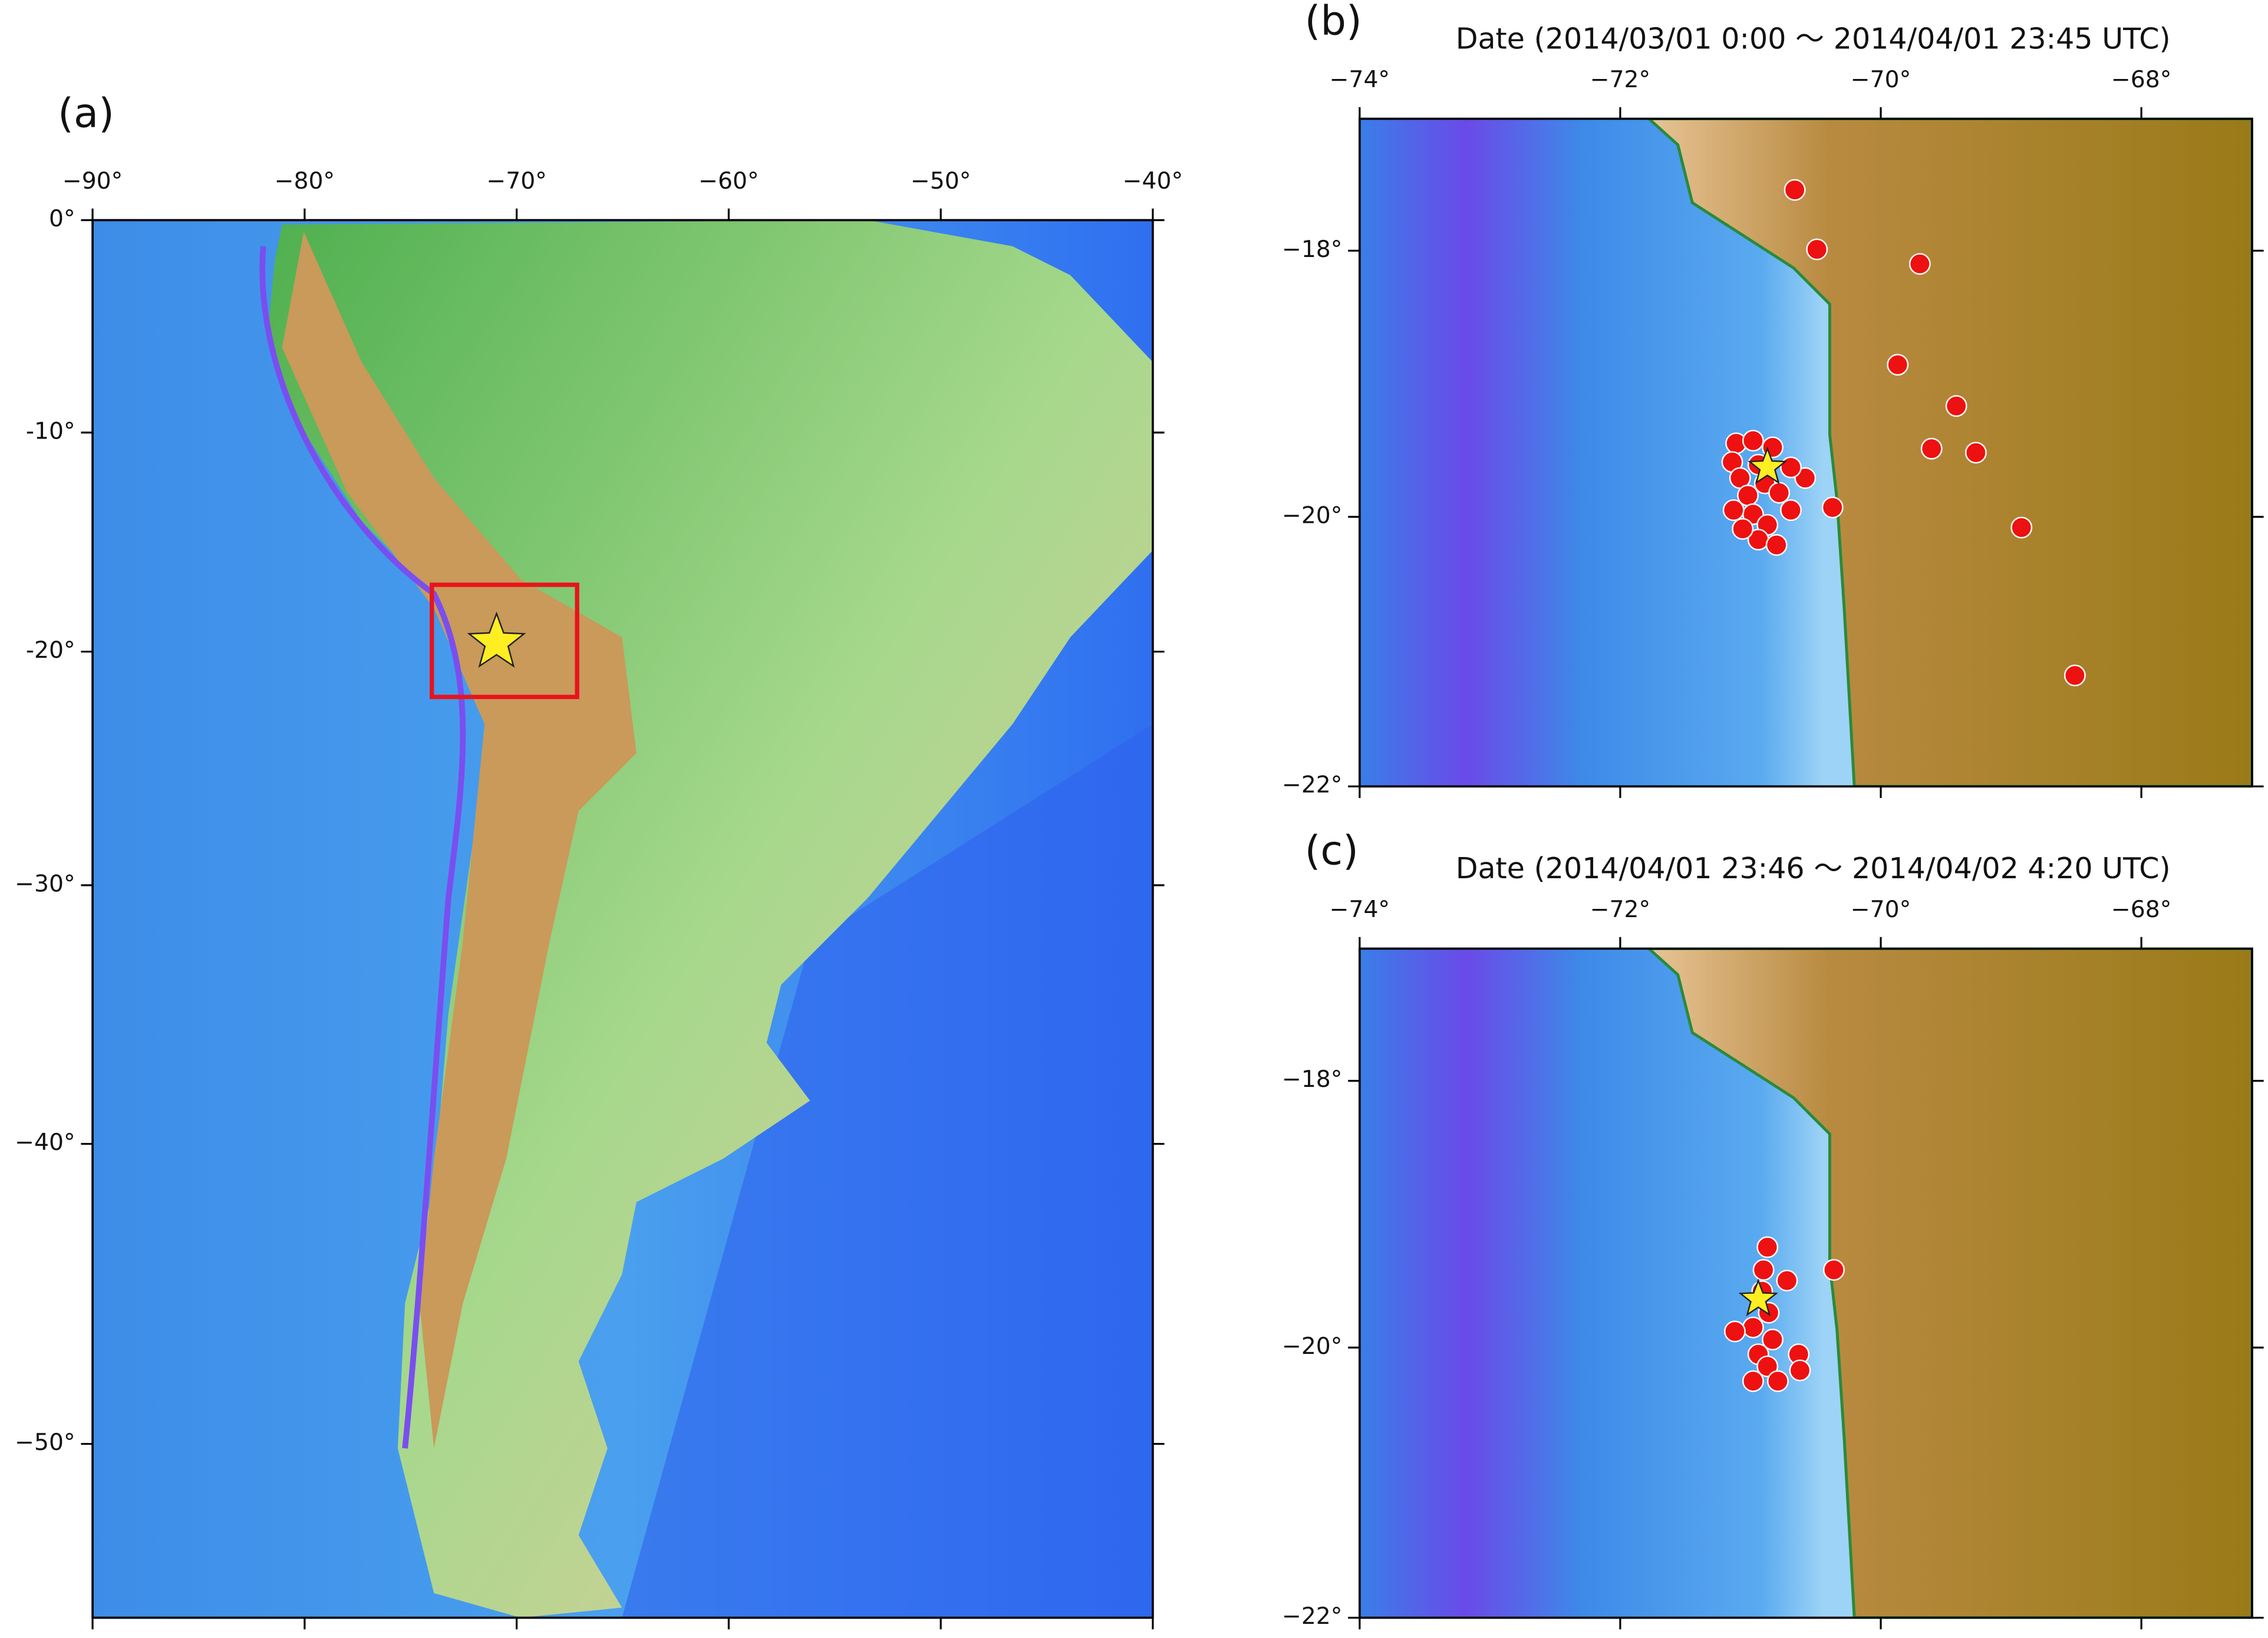 This screenshot has height=1638, width=2268. What do you see at coordinates (86, 114) in the screenshot?
I see `panel-label: (a)` at bounding box center [86, 114].